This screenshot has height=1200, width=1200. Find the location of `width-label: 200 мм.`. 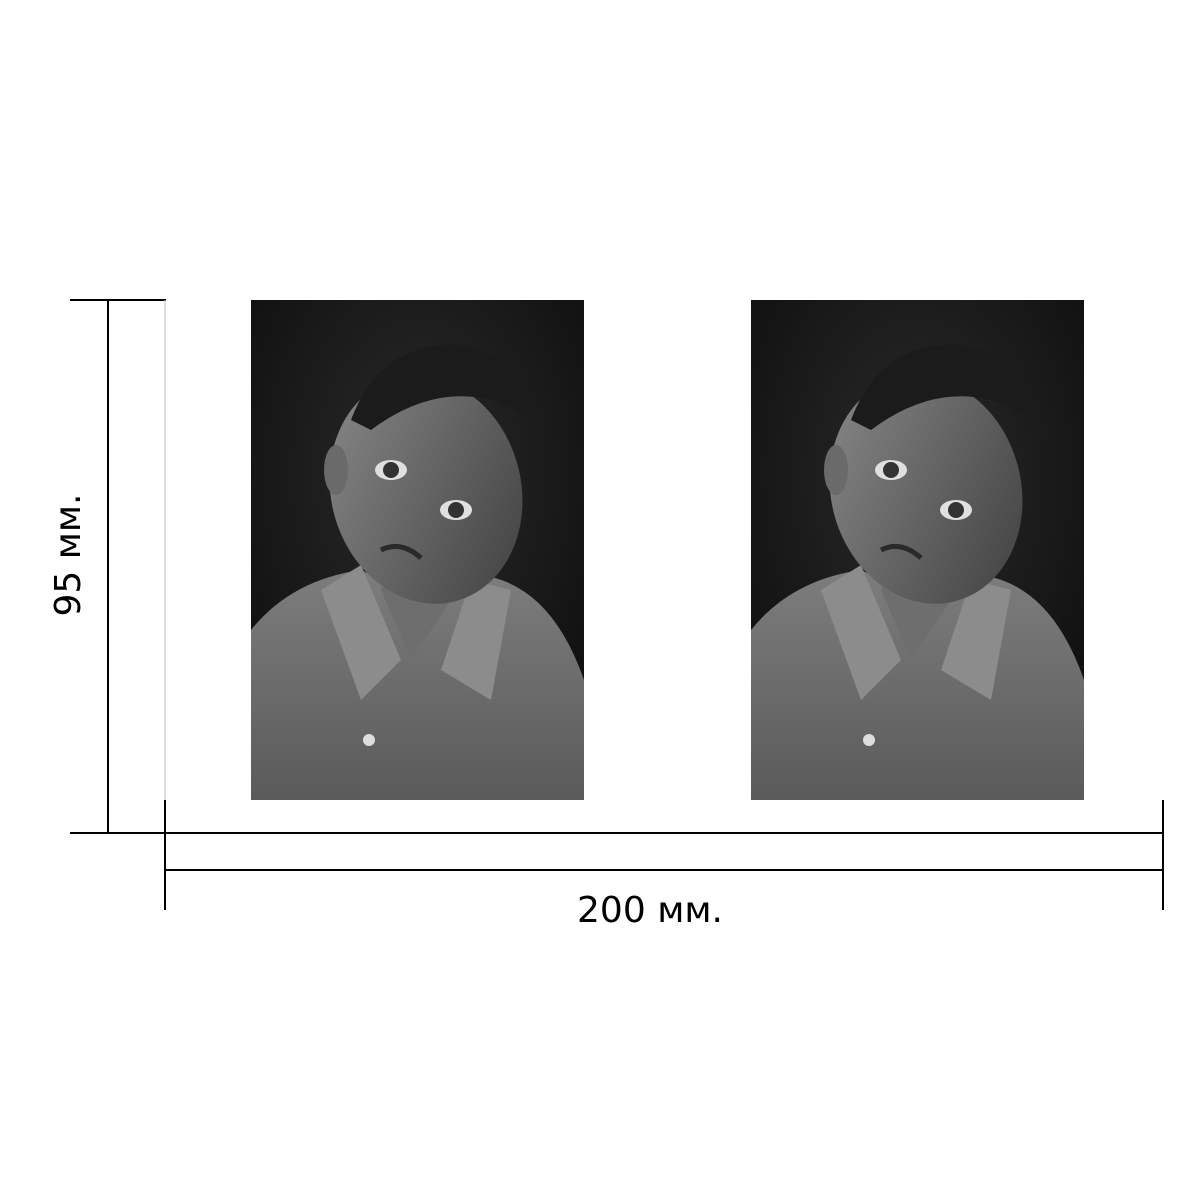

width-label: 200 мм. is located at coordinates (650, 910).